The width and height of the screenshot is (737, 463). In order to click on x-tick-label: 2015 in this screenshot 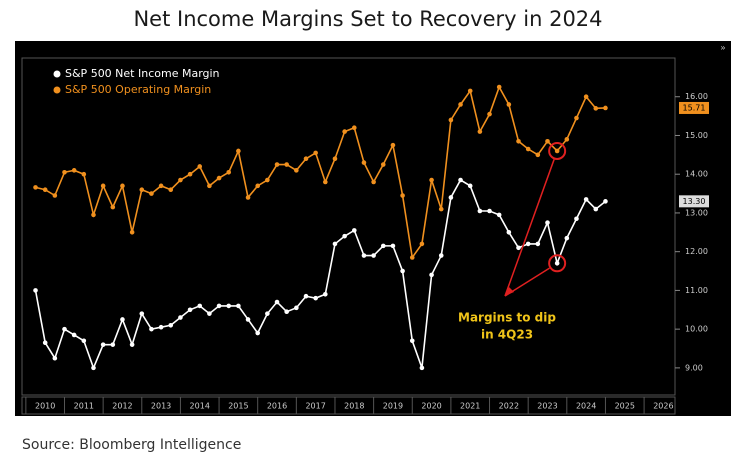, I will do `click(238, 406)`.